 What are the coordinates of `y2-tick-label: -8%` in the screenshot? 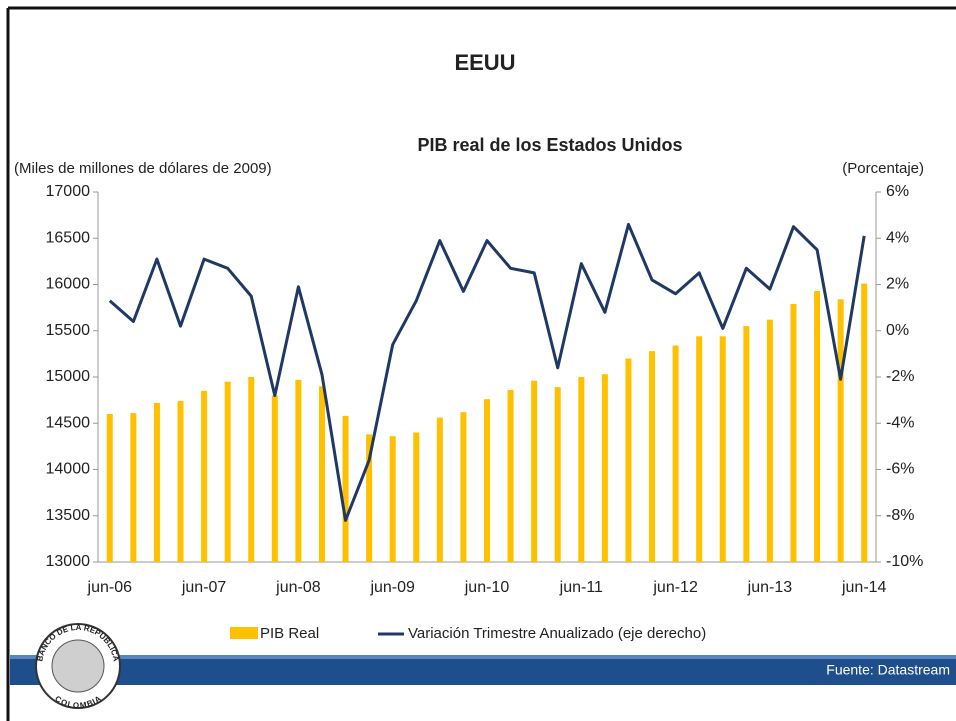 It's located at (900, 515).